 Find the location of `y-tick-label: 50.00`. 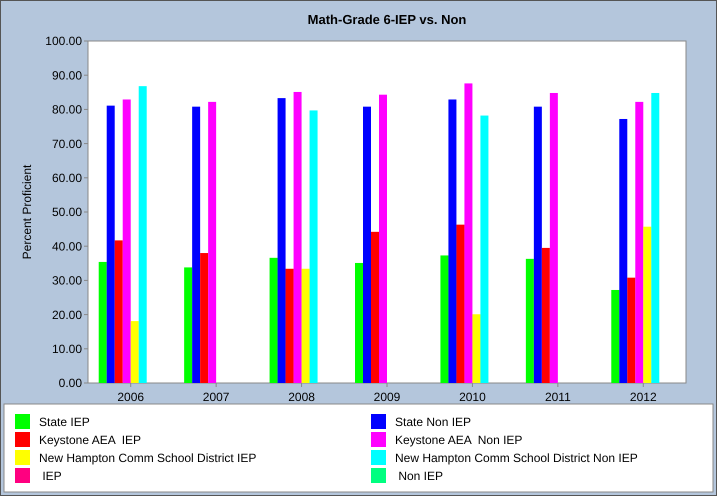

y-tick-label: 50.00 is located at coordinates (67, 212).